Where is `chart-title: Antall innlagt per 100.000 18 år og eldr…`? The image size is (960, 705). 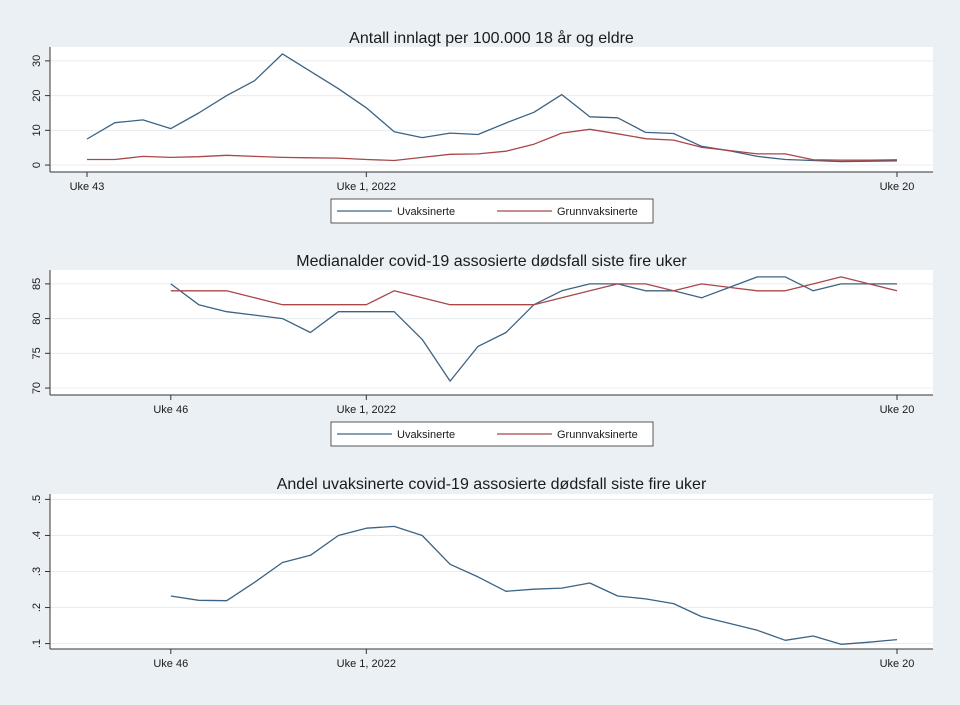
chart-title: Antall innlagt per 100.000 18 år og eldr… is located at coordinates (491, 38).